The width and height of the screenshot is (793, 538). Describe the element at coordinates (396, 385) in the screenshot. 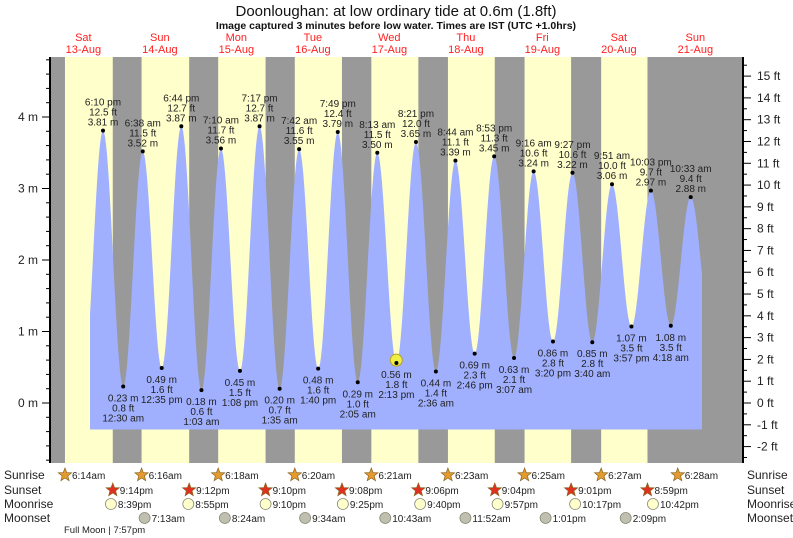

I see `low-tide-label: 1.8 ft` at that location.